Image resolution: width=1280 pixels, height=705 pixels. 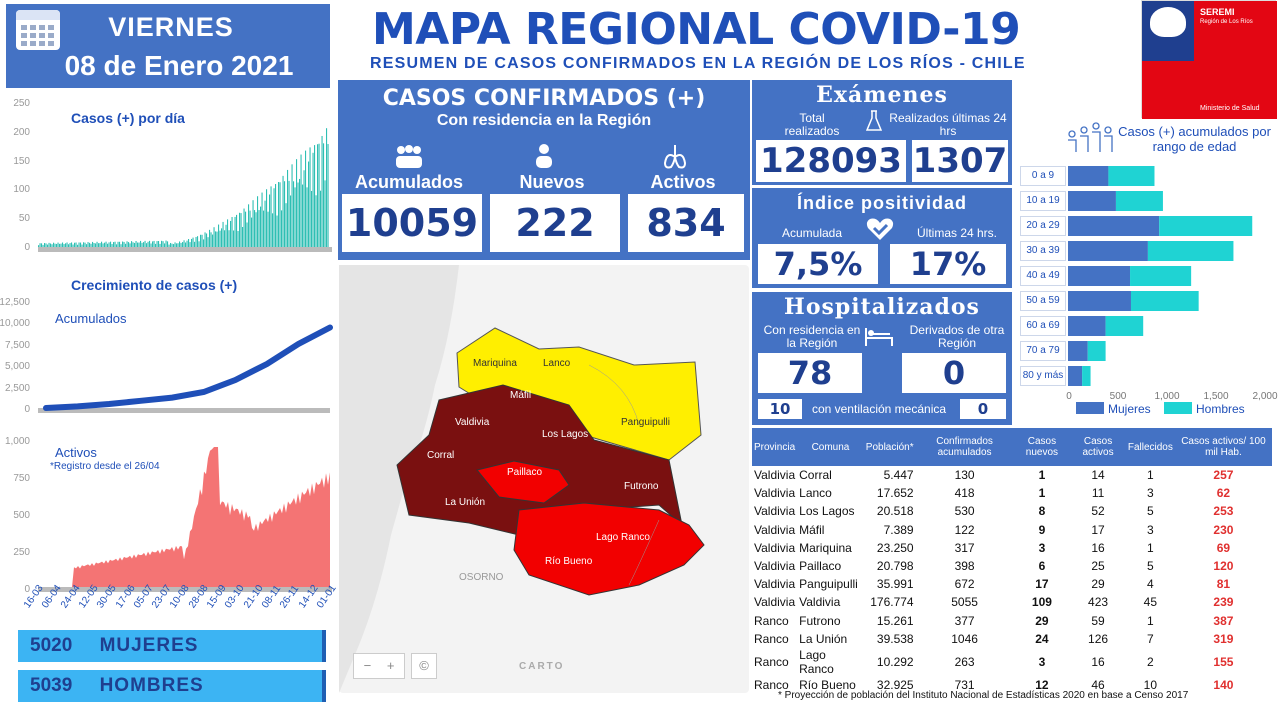 What do you see at coordinates (1098, 475) in the screenshot?
I see `table-cell: 14` at bounding box center [1098, 475].